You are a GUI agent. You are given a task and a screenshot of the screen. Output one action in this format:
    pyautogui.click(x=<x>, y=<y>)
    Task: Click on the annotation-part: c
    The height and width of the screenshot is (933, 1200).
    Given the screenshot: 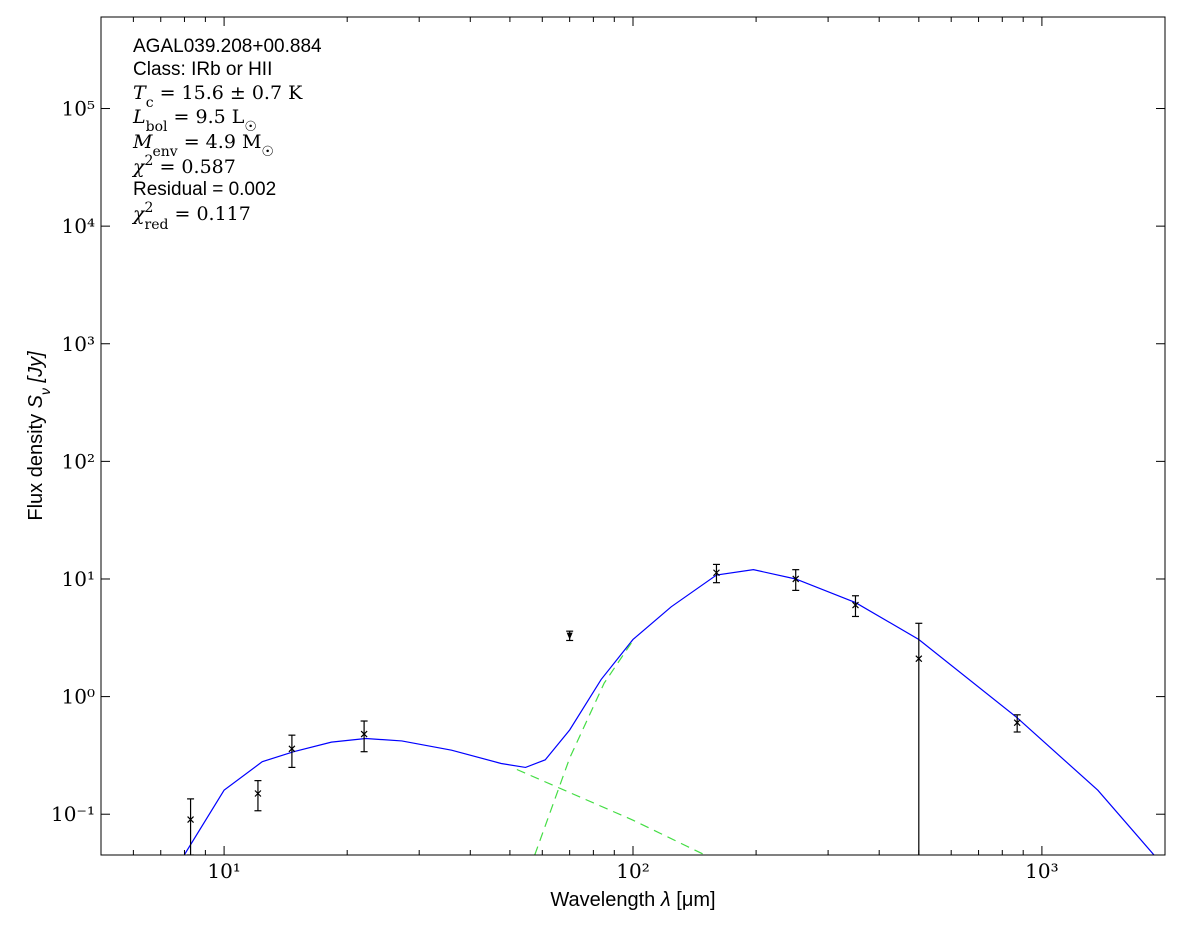 What is the action you would take?
    pyautogui.click(x=150, y=103)
    